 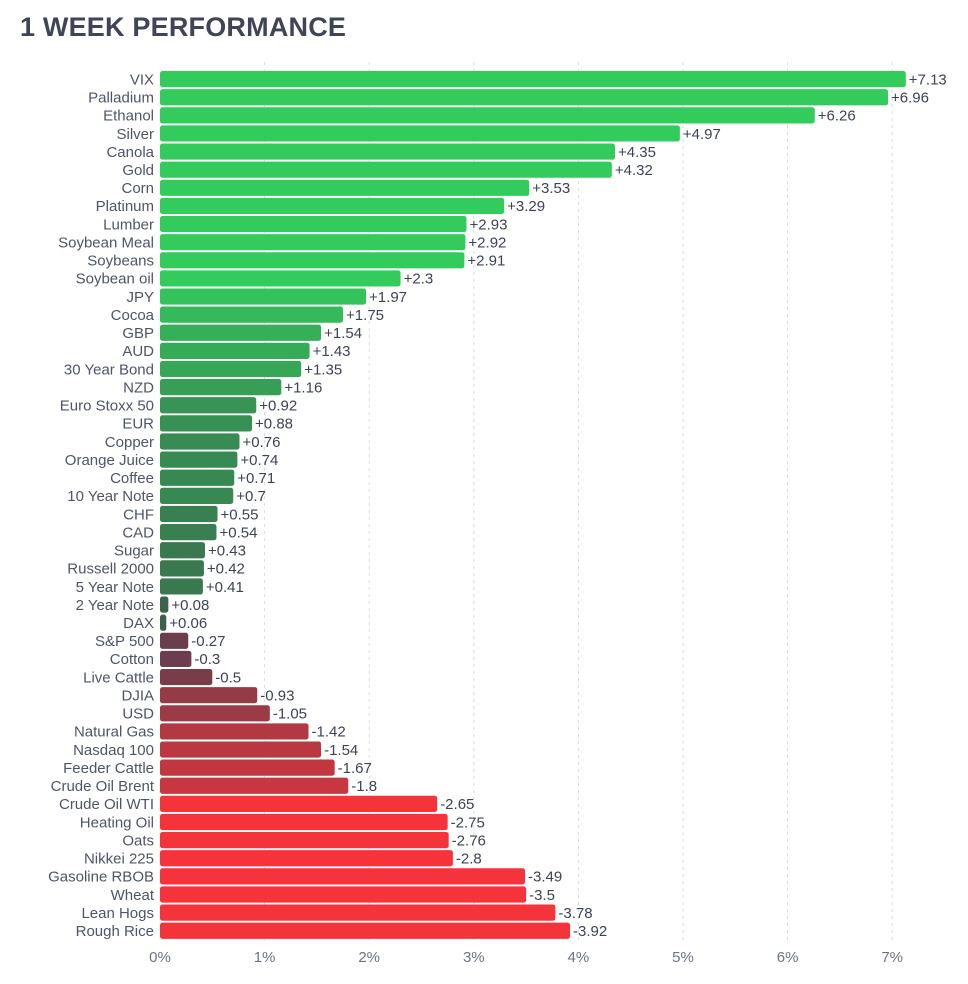 I want to click on bar-live-cattle, so click(x=186, y=677).